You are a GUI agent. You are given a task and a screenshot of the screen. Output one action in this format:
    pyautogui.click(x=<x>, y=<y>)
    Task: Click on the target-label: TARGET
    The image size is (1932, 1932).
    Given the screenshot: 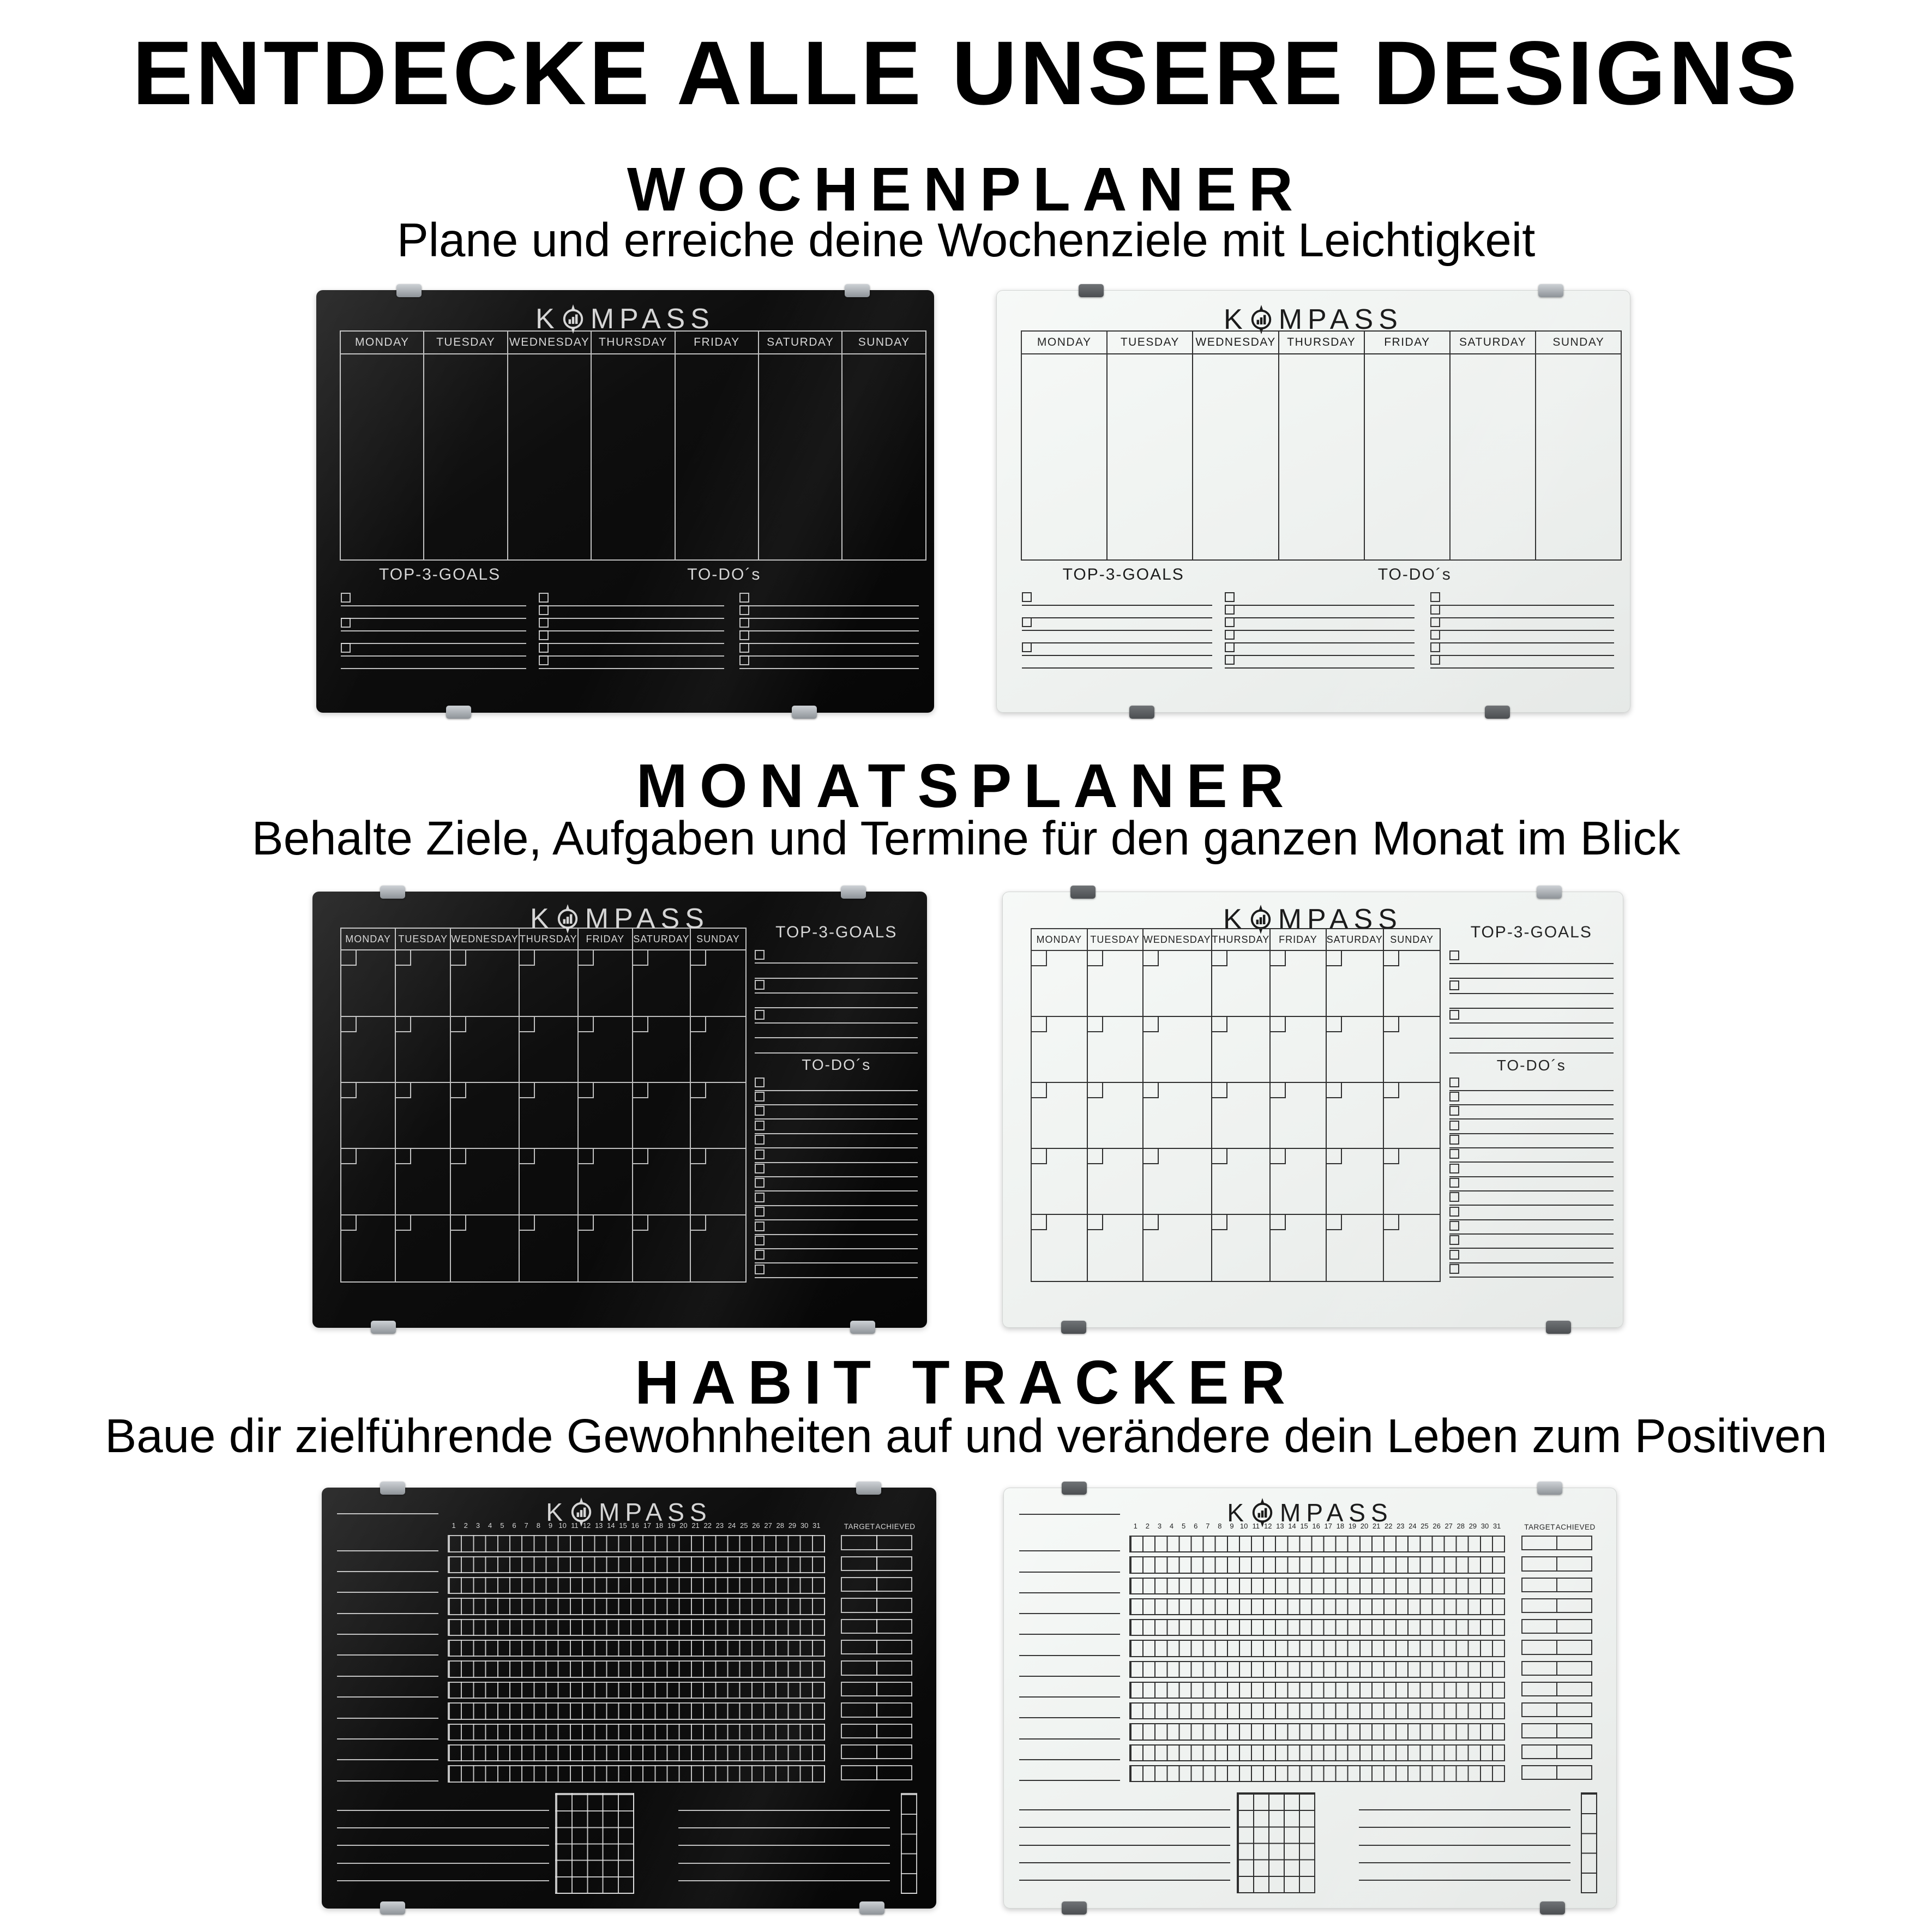 What is the action you would take?
    pyautogui.click(x=859, y=1526)
    